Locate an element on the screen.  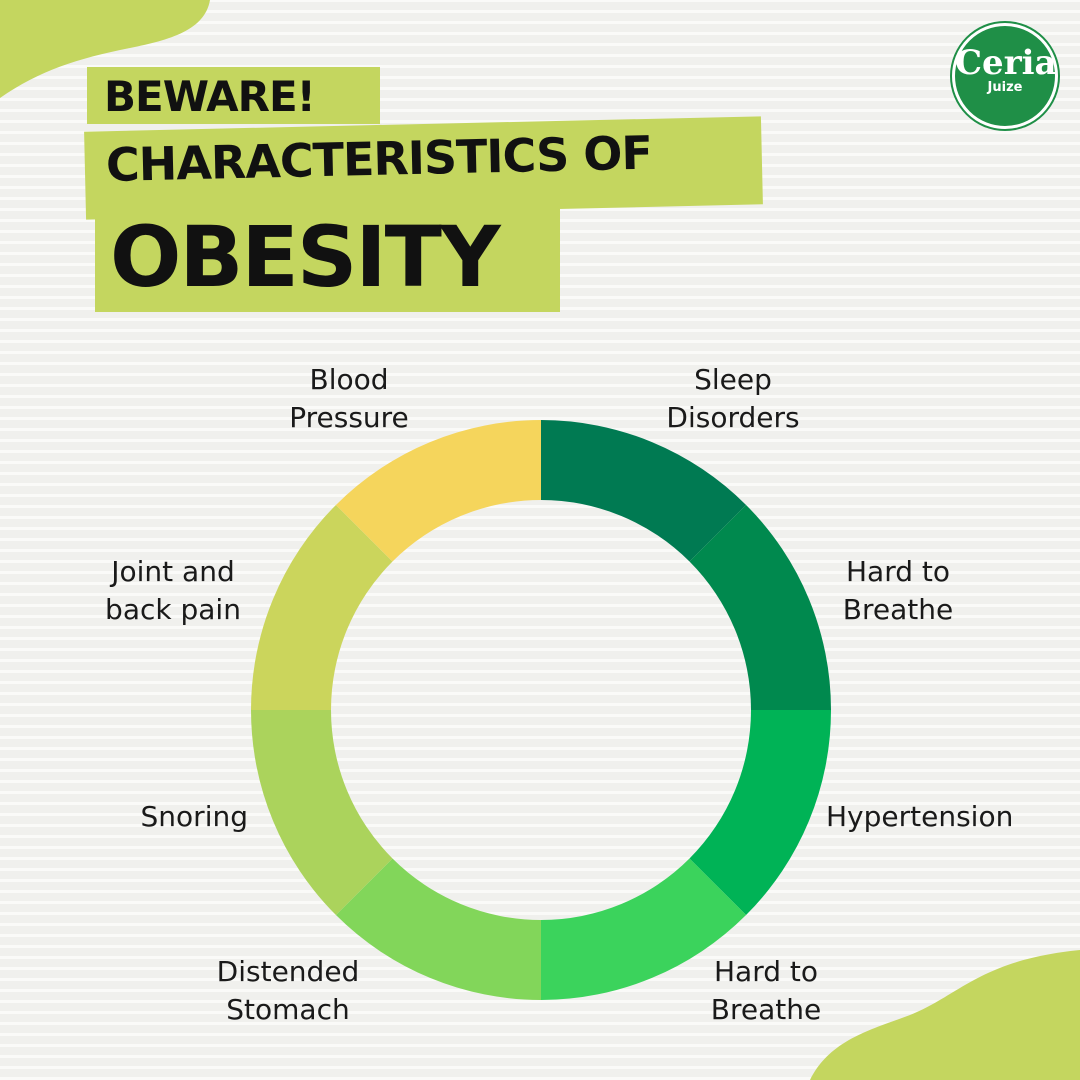
decorative-blob-top-left is located at coordinates (105, 49).